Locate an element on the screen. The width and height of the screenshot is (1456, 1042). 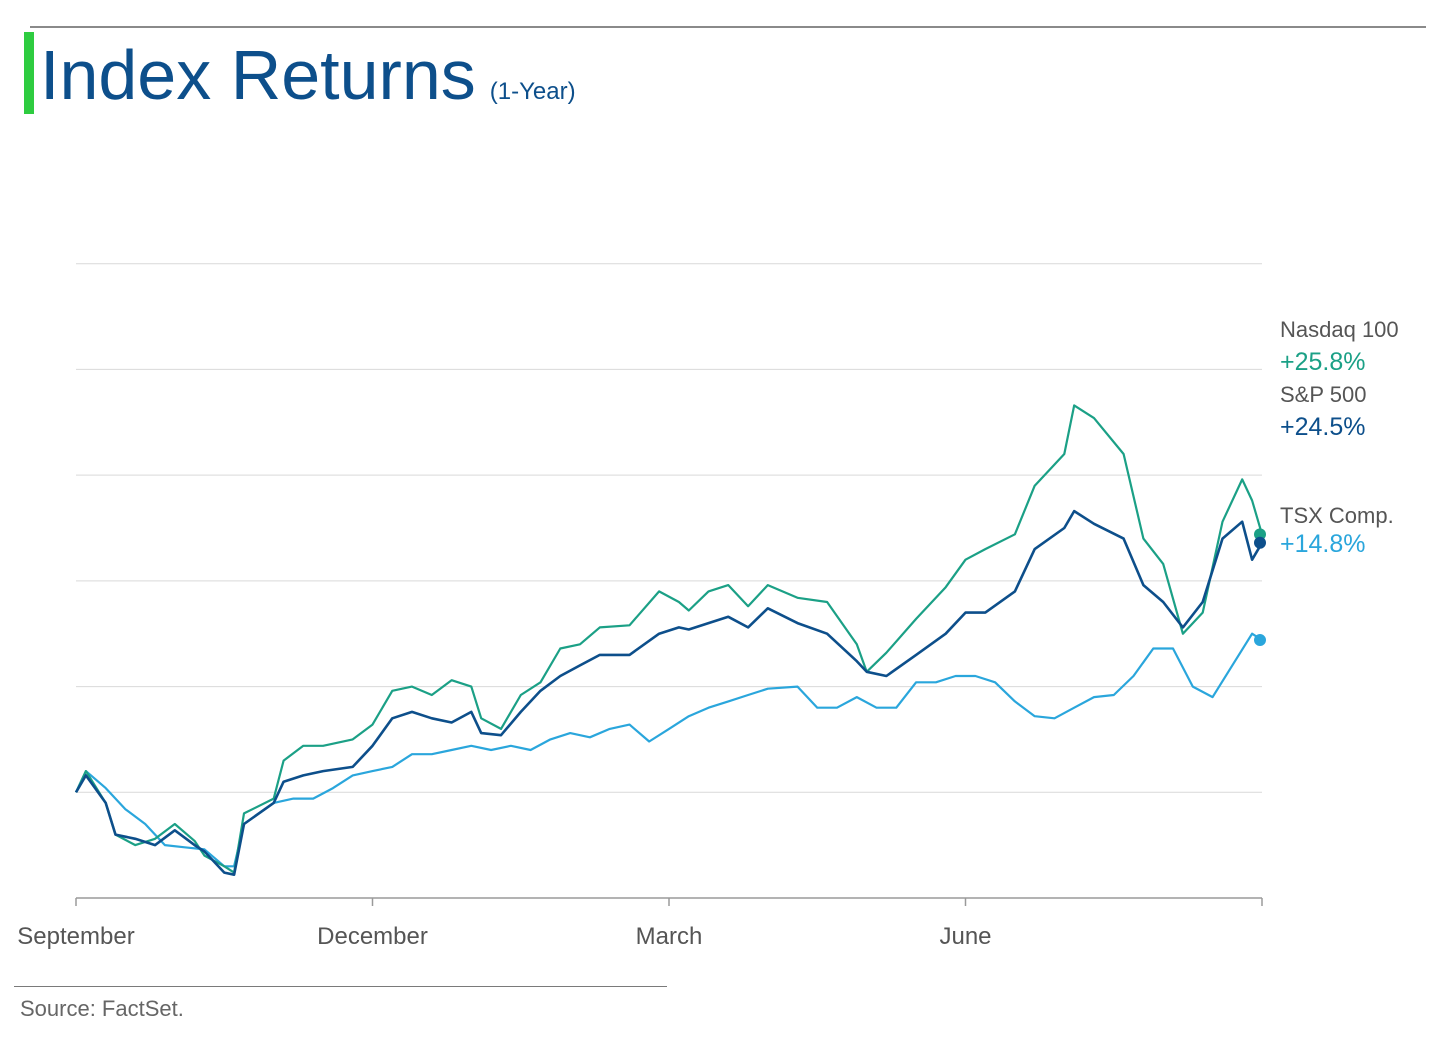
x-tick-label: September is located at coordinates (75, 936).